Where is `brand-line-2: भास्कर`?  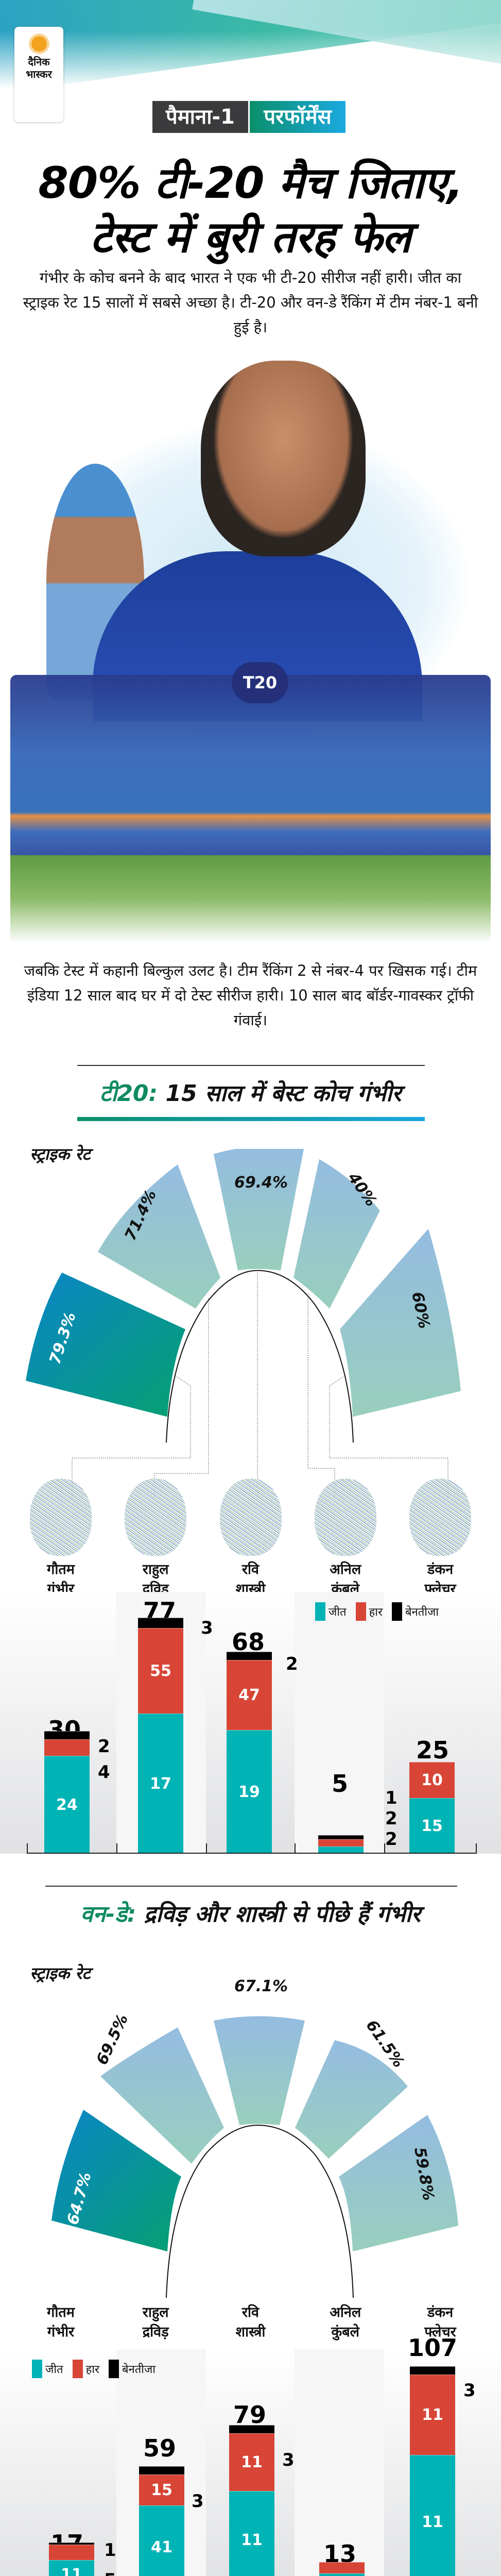 brand-line-2: भास्कर is located at coordinates (39, 74).